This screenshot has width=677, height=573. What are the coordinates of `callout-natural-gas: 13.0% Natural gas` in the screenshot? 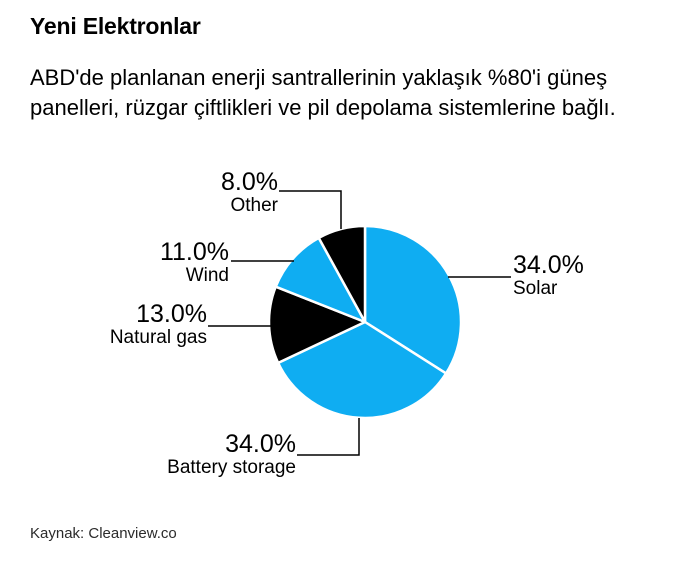 It's located at (158, 325).